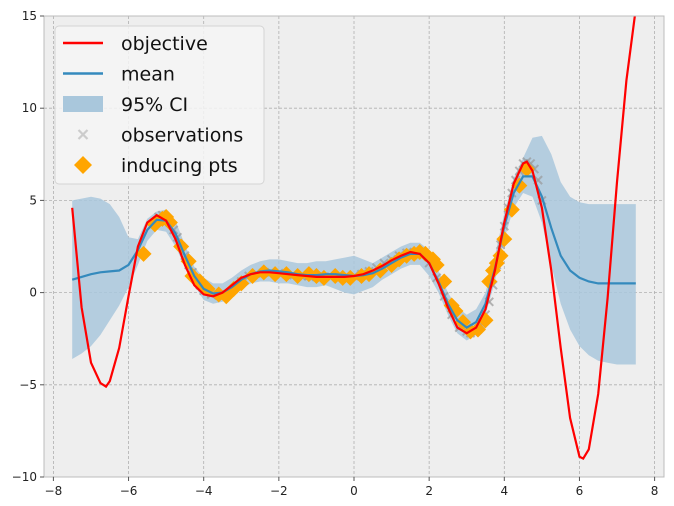 Image resolution: width=674 pixels, height=506 pixels. Describe the element at coordinates (182, 136) in the screenshot. I see `legend-label: observations` at that location.